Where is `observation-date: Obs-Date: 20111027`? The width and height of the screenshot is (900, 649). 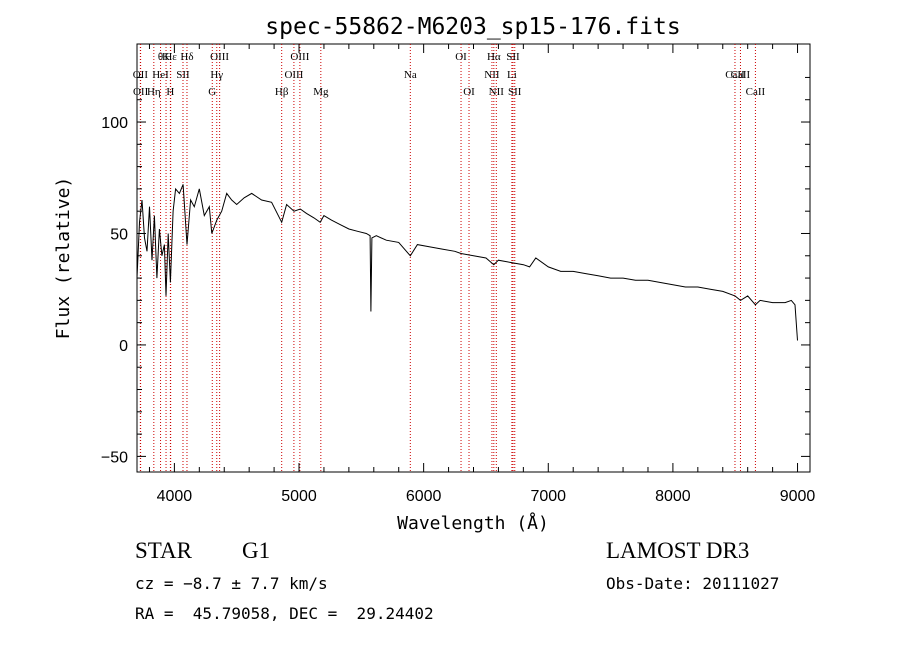
observation-date: Obs-Date: 20111027 is located at coordinates (693, 583).